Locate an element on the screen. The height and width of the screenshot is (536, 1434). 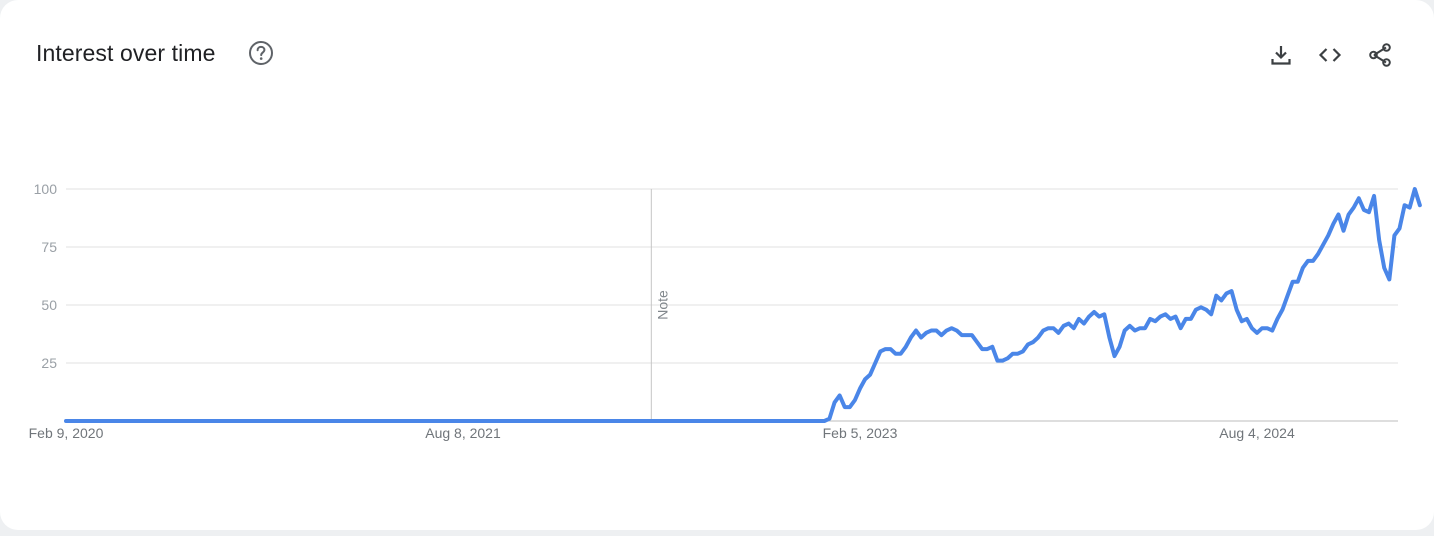
note-annotation: Note is located at coordinates (660, 305).